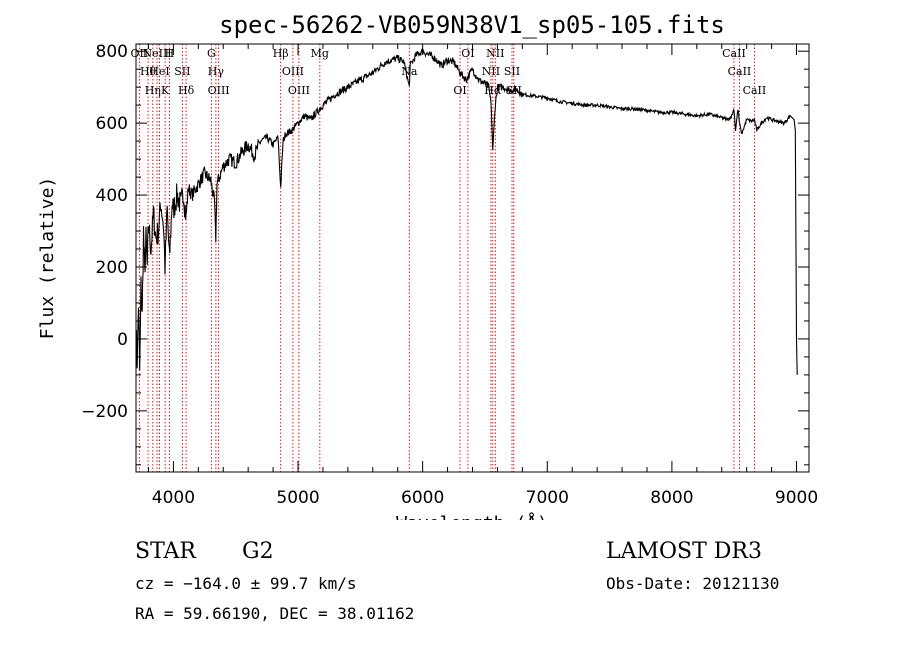 The image size is (900, 649). I want to click on x-tick-label: 9000, so click(796, 498).